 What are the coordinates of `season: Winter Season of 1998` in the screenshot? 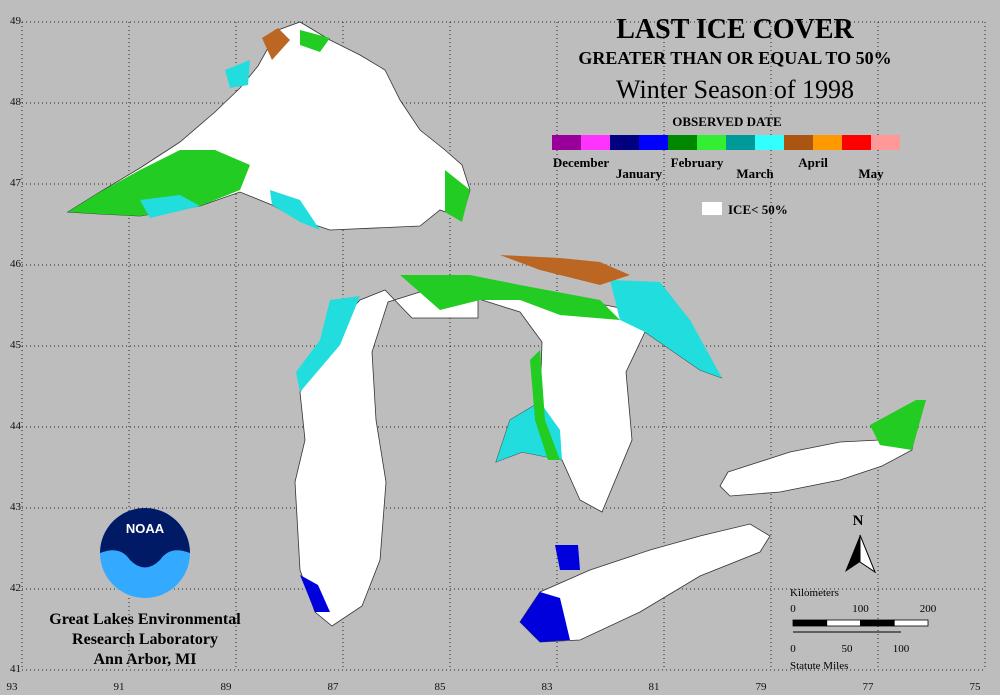 It's located at (735, 89).